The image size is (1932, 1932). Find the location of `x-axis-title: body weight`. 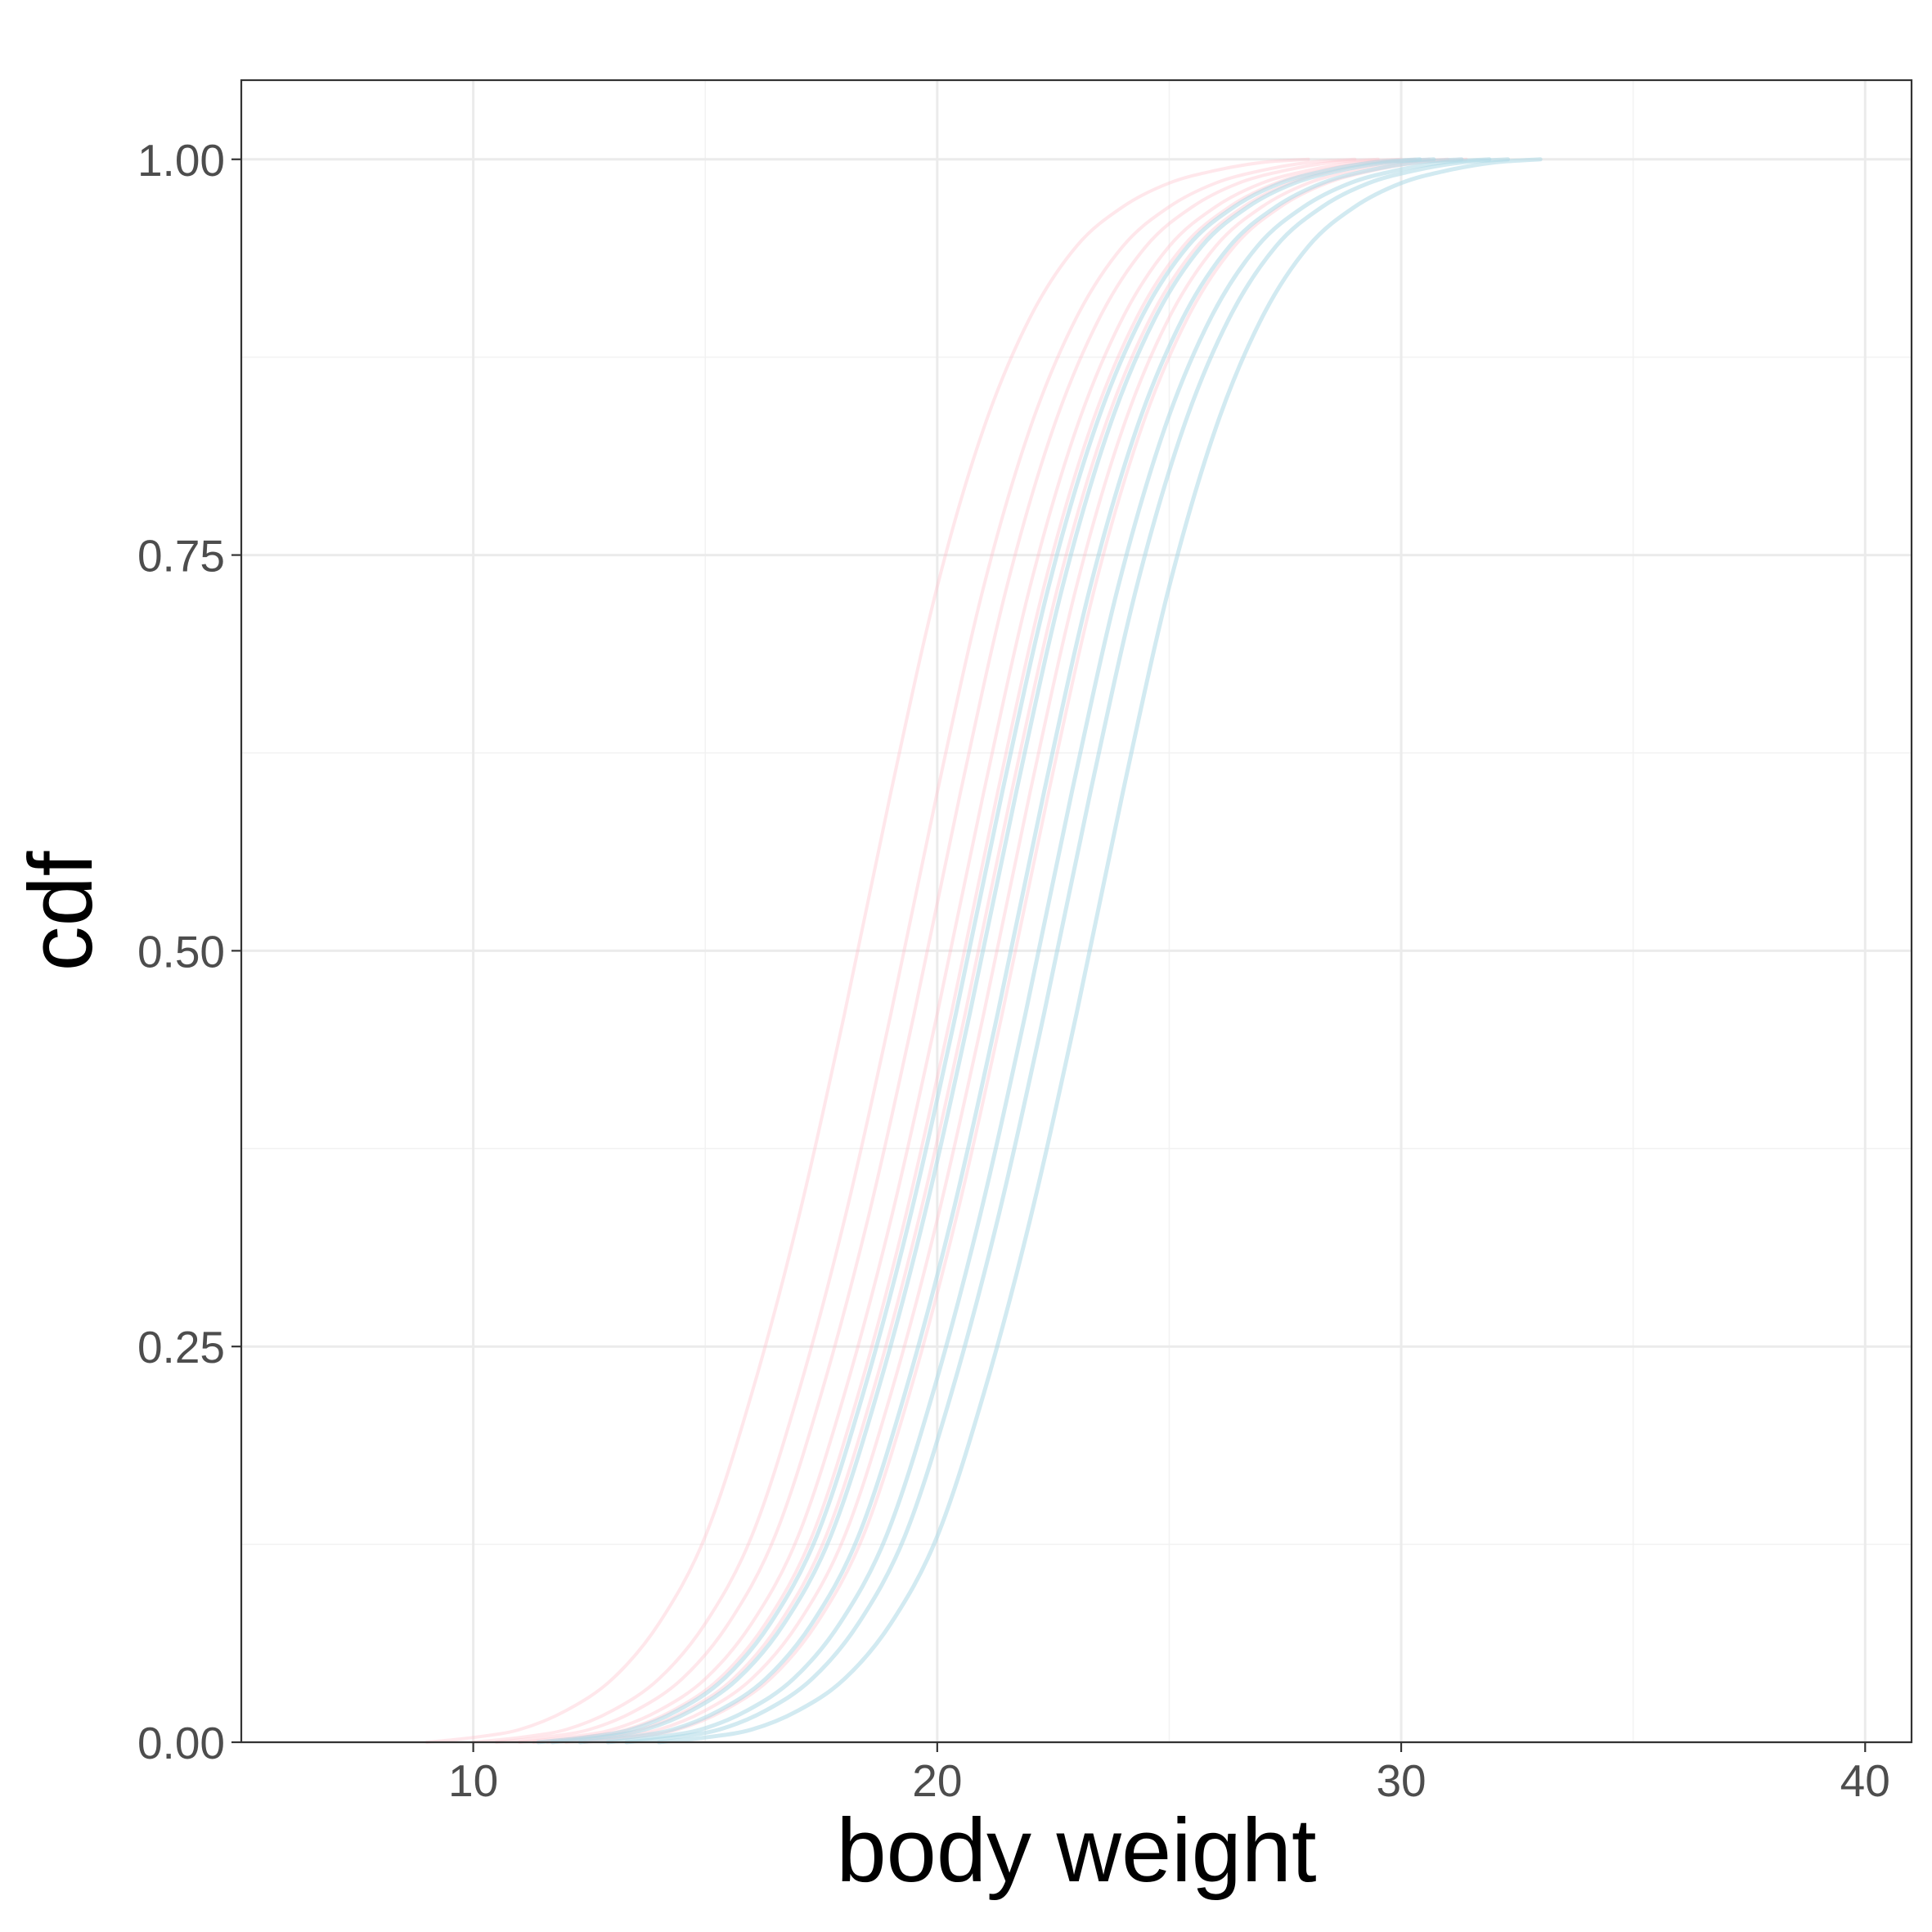

x-axis-title: body weight is located at coordinates (1076, 1850).